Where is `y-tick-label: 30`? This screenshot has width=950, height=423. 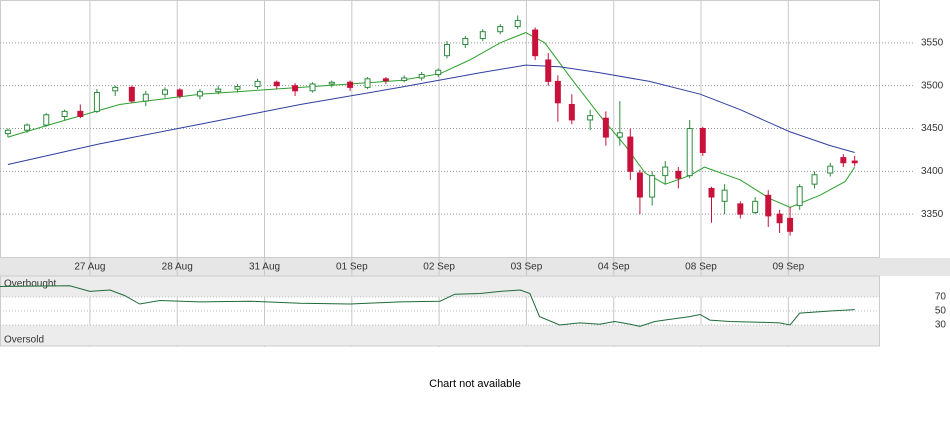
y-tick-label: 30 is located at coordinates (941, 325).